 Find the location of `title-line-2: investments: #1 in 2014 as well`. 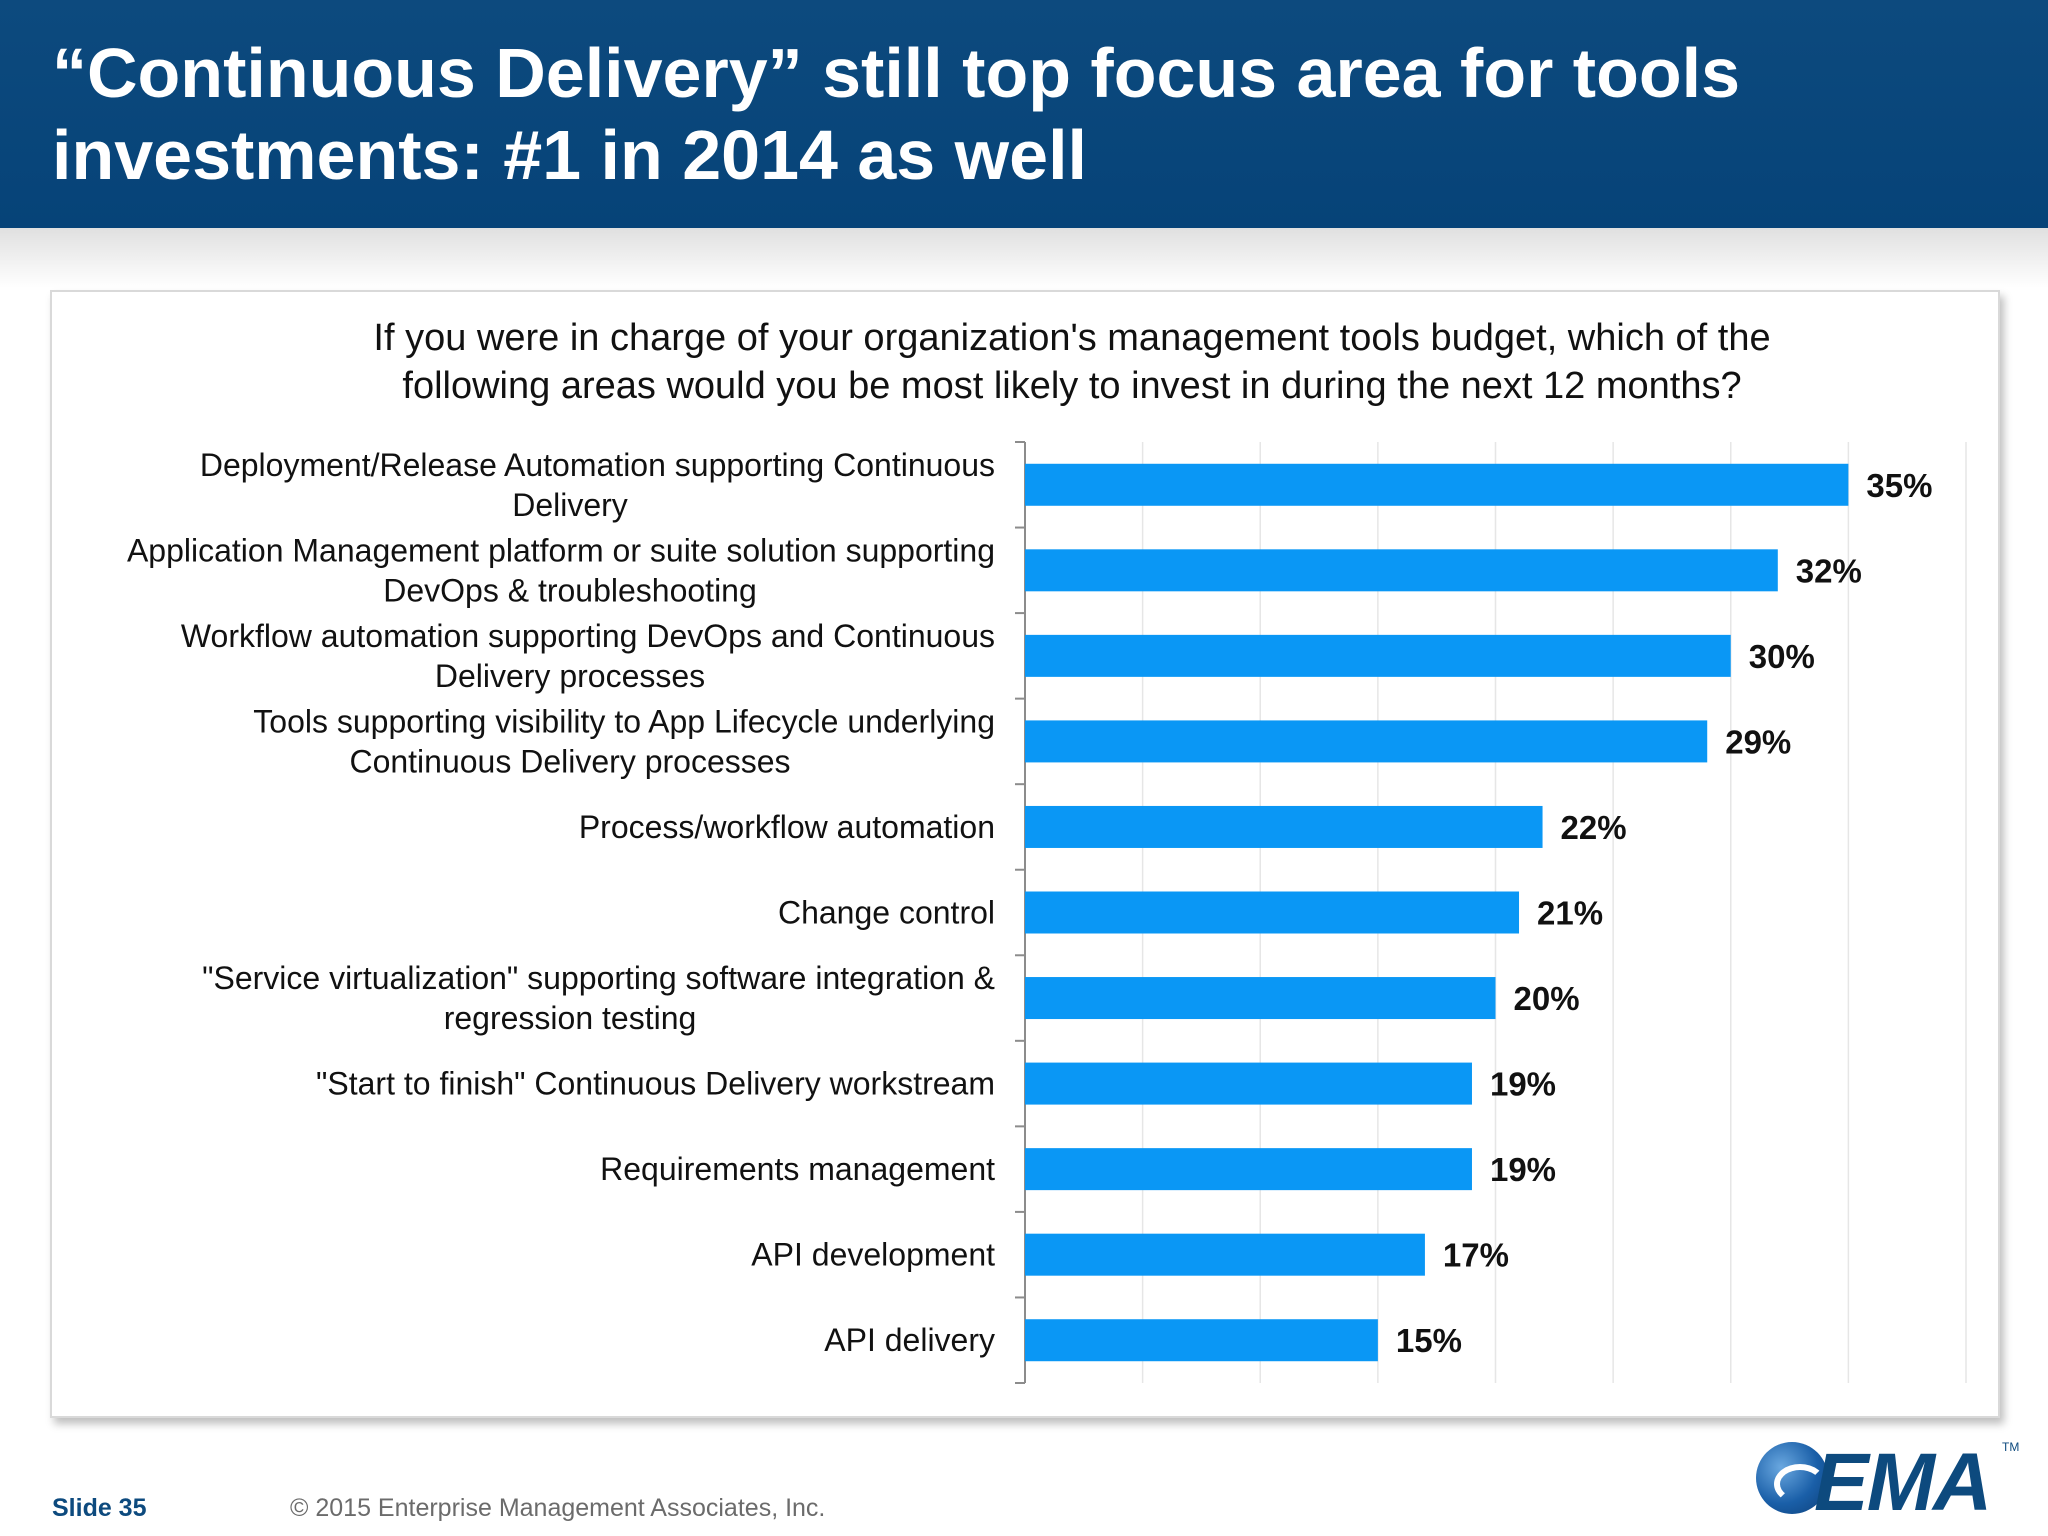

title-line-2: investments: #1 in 2014 as well is located at coordinates (569, 155).